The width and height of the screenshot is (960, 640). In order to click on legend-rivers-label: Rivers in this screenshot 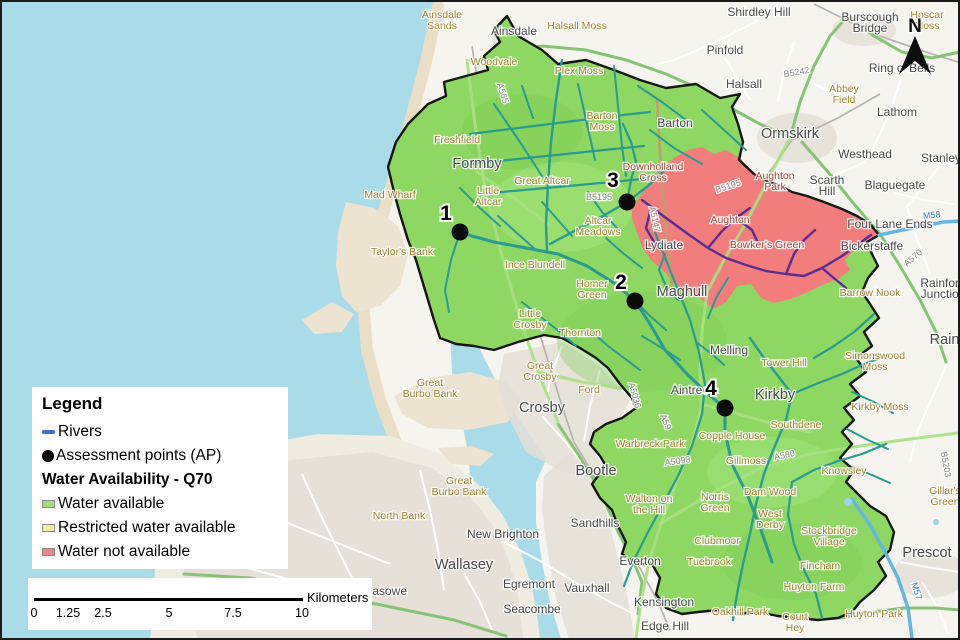, I will do `click(80, 431)`.